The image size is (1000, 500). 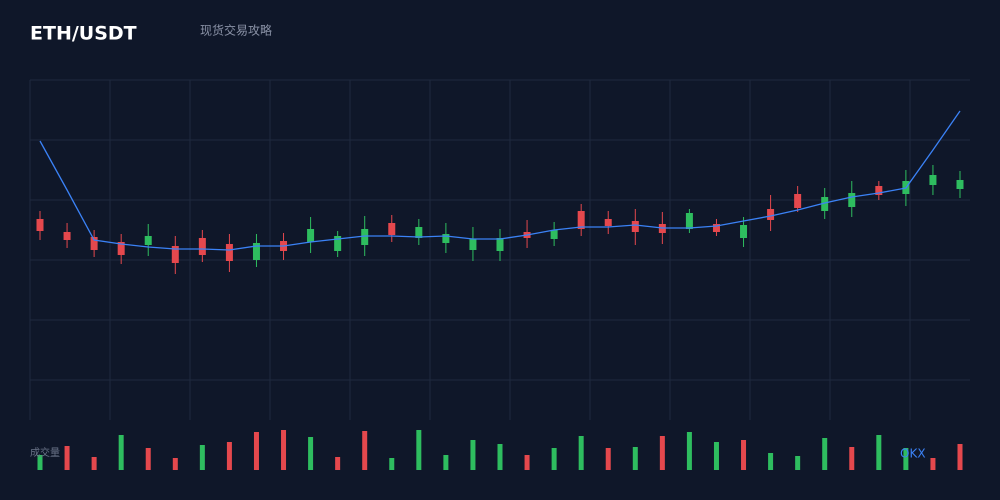 What do you see at coordinates (913, 454) in the screenshot?
I see `watermark: OKX` at bounding box center [913, 454].